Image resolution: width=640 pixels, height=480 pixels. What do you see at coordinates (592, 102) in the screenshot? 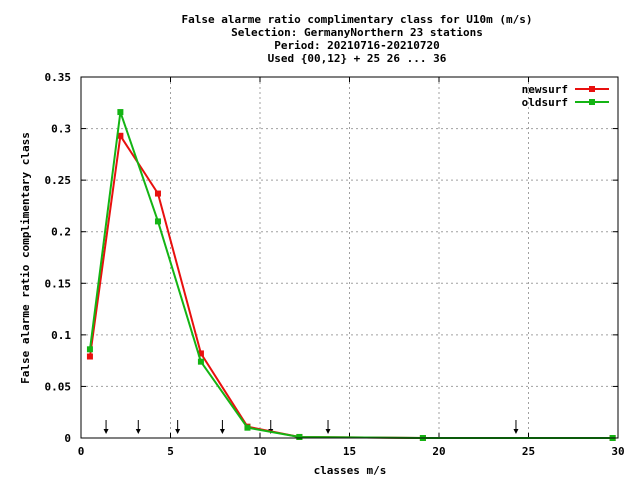
I see `legend-marker-oldsurf` at bounding box center [592, 102].